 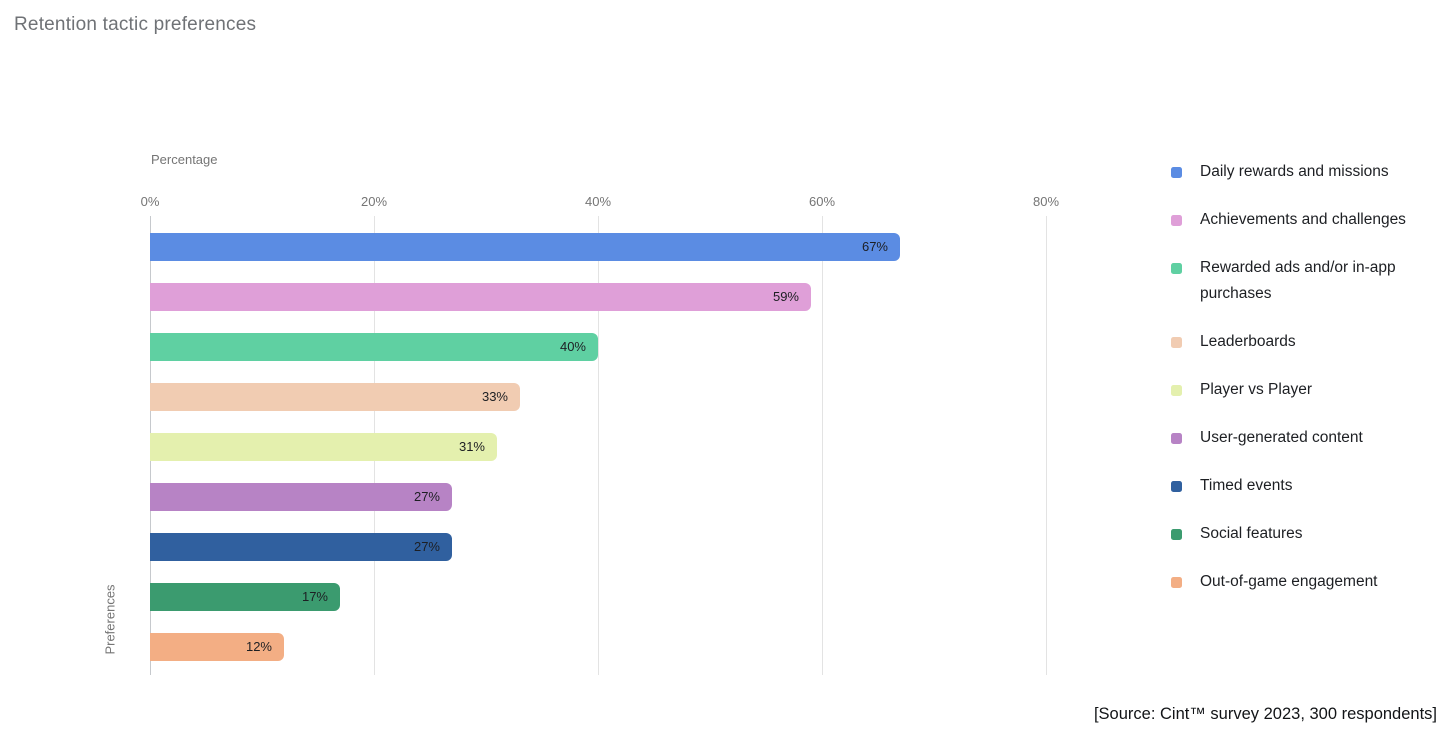 What do you see at coordinates (728, 202) in the screenshot?
I see `x-axis-tick-row: 0% 20% 40% 60% 80%` at bounding box center [728, 202].